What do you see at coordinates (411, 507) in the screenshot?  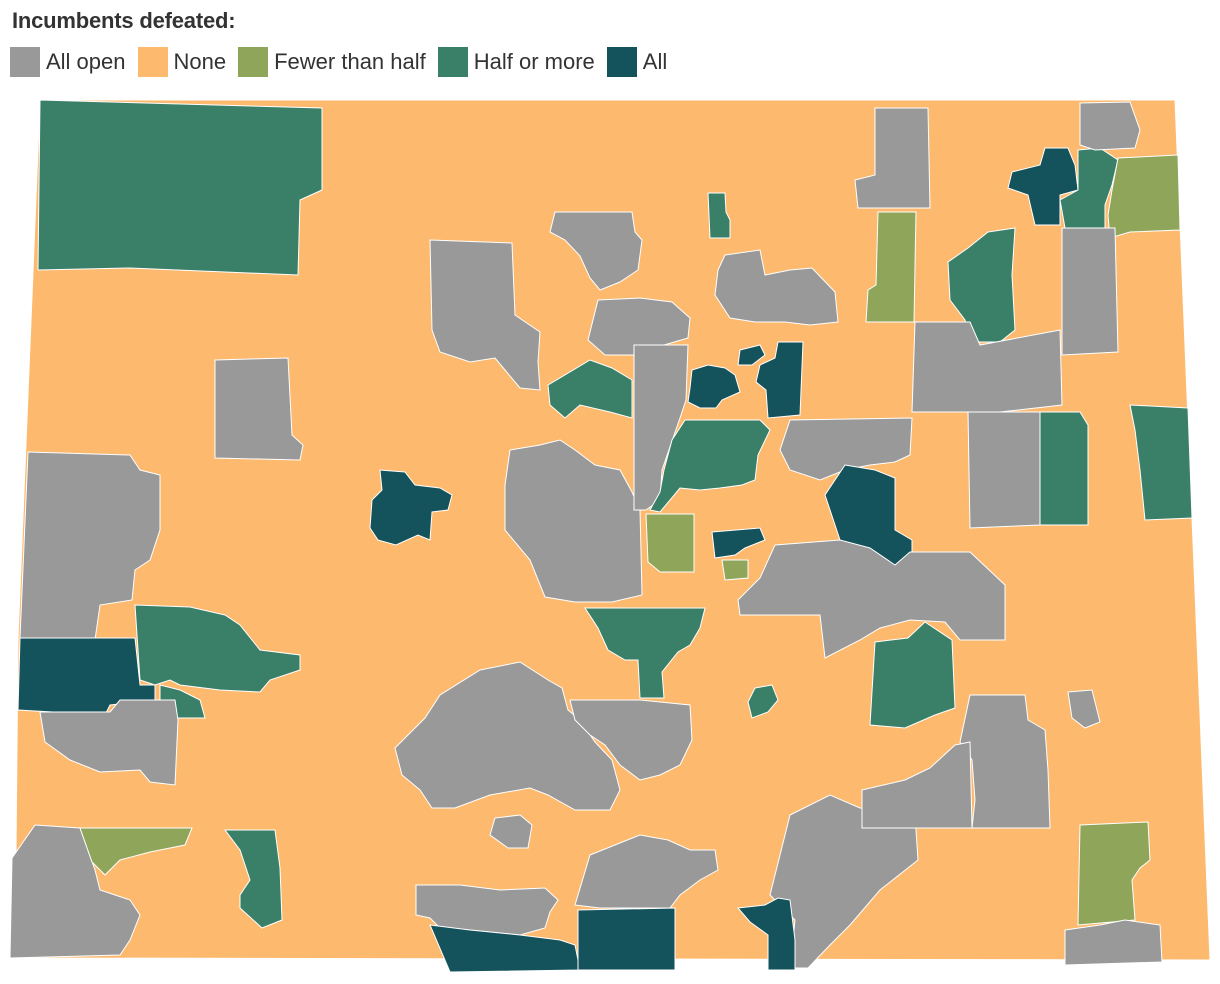 I see `district-eagle` at bounding box center [411, 507].